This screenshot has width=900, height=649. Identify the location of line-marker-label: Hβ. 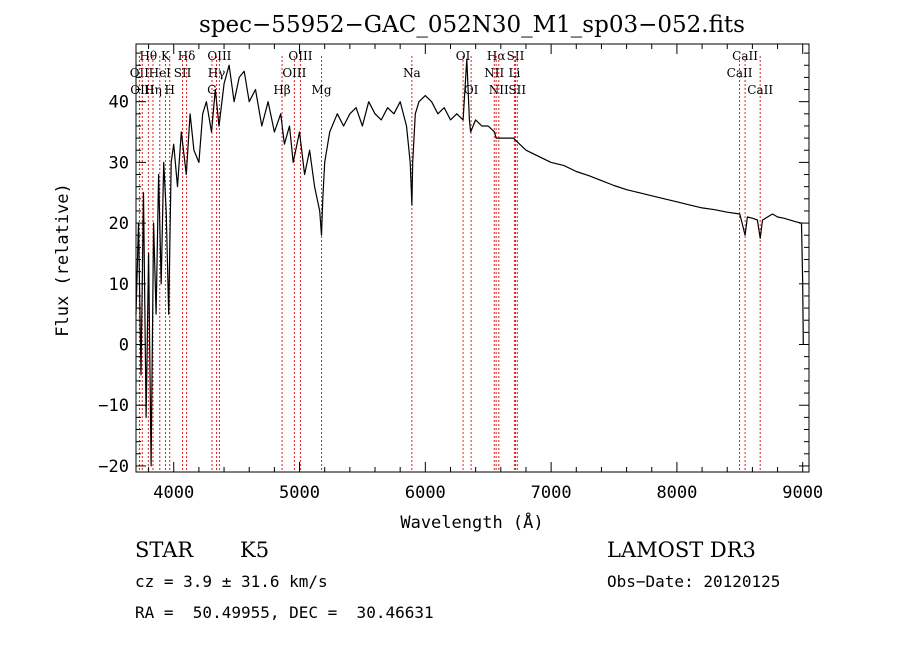
(281, 90).